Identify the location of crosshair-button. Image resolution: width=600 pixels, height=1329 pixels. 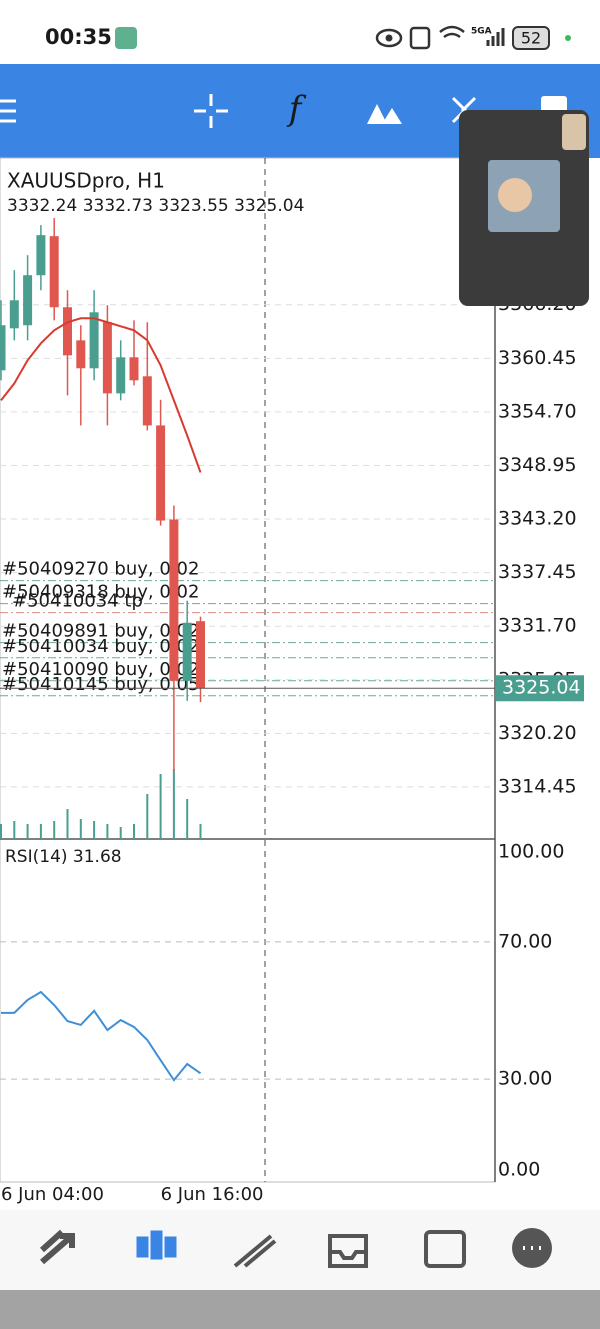
(211, 111).